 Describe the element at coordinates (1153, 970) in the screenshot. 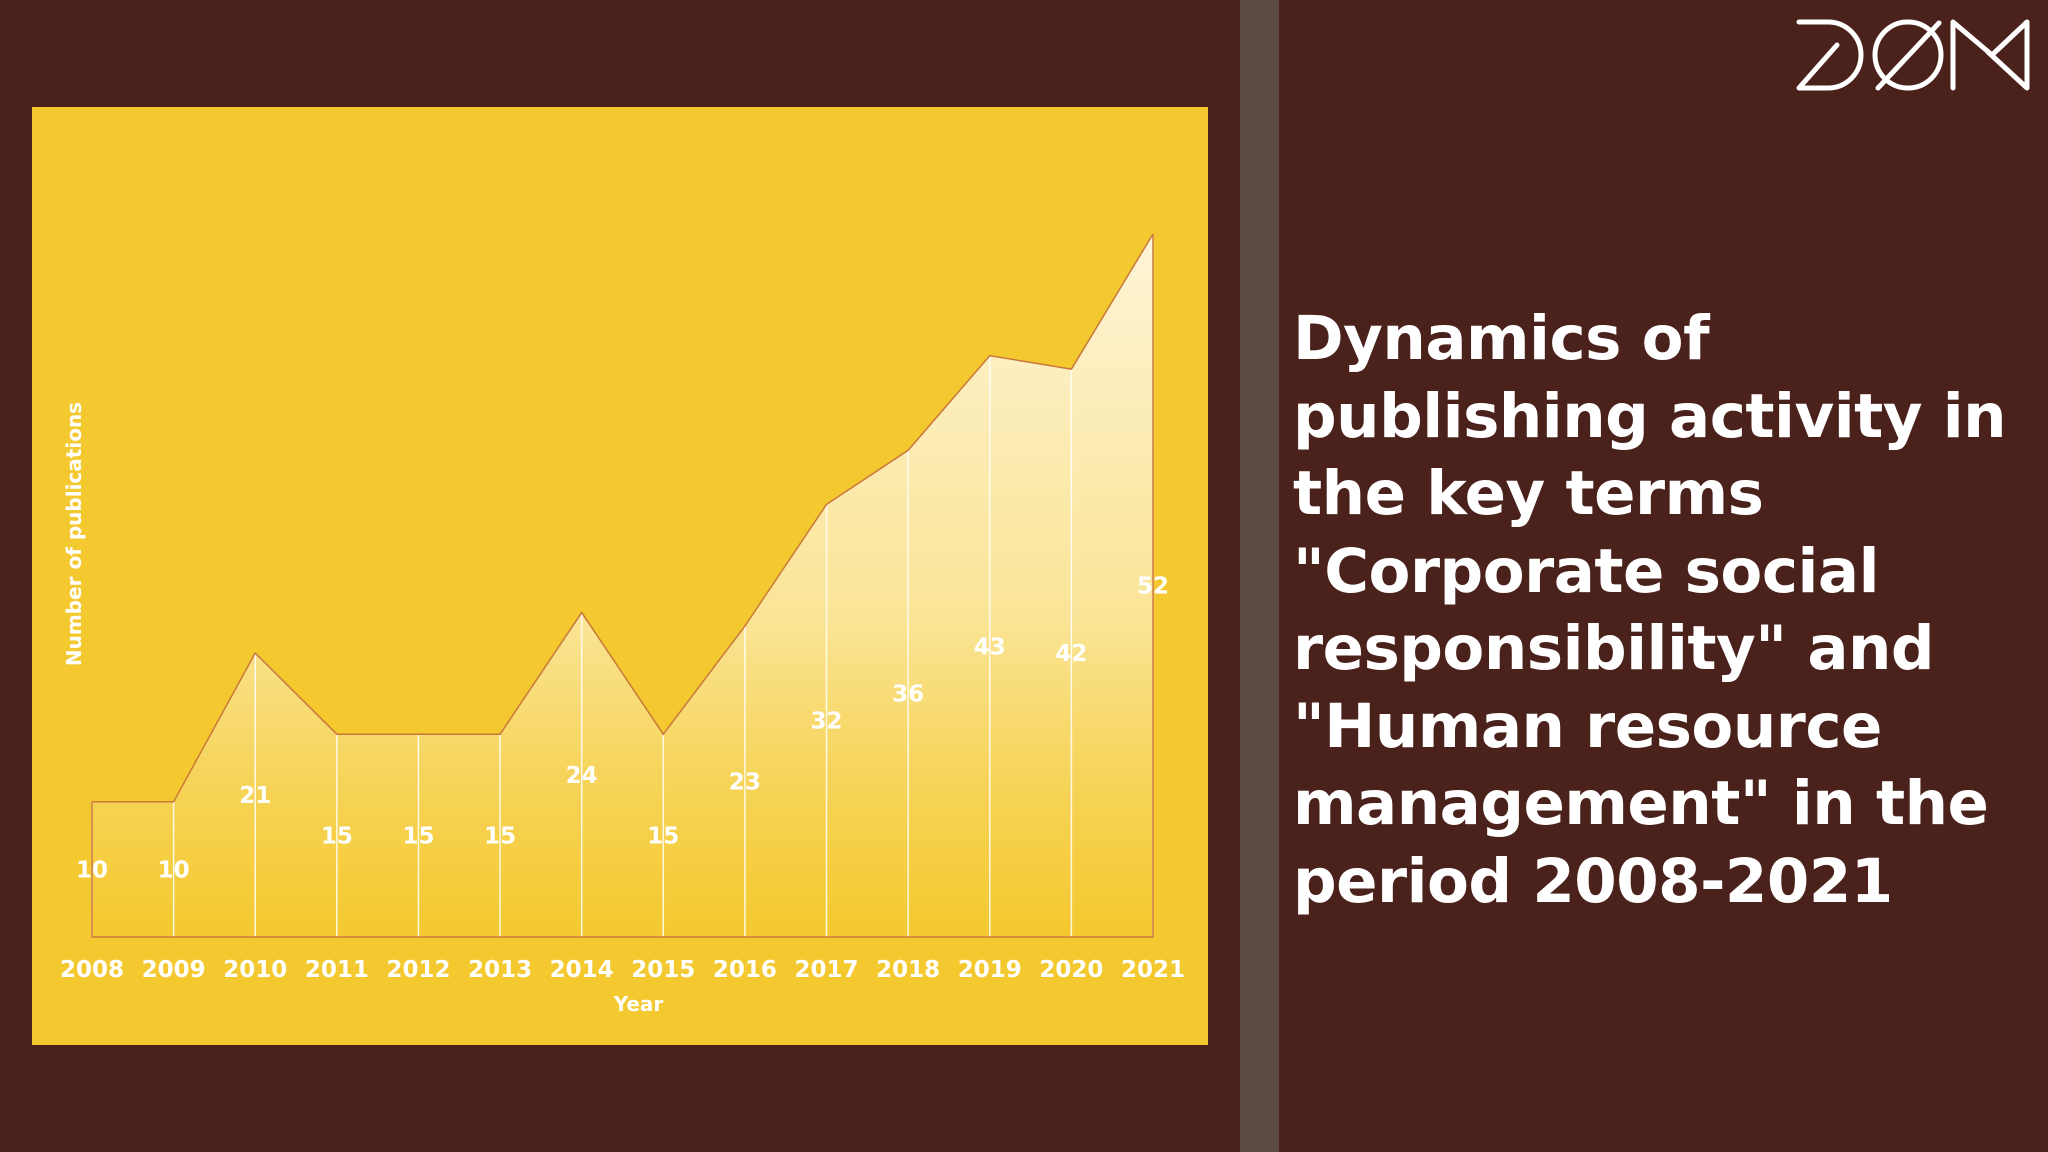

I see `x-tick-label: 2021` at that location.